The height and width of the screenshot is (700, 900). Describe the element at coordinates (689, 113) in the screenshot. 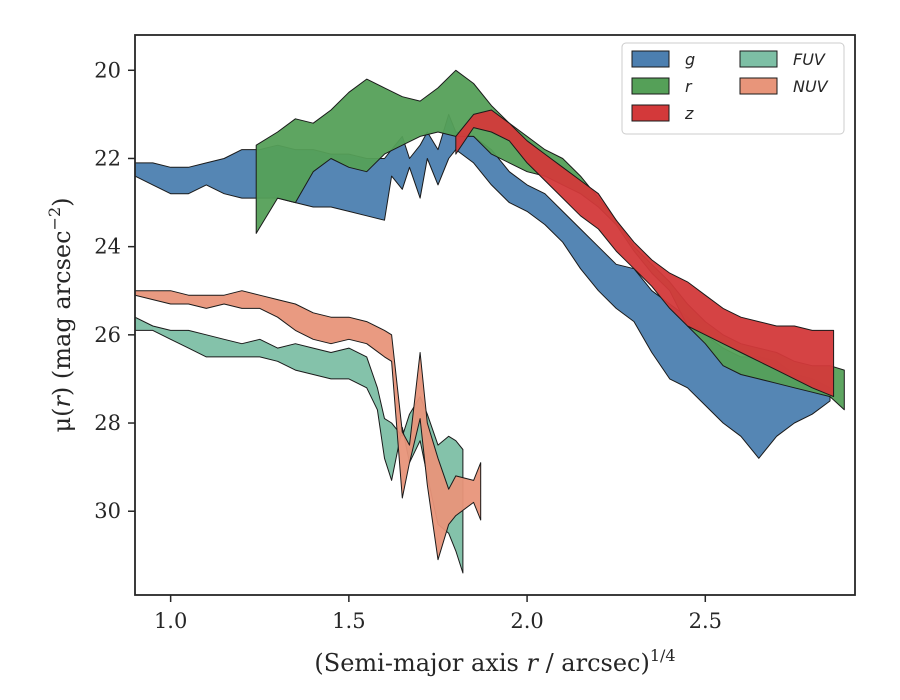

I see `legend-label-z: z` at that location.